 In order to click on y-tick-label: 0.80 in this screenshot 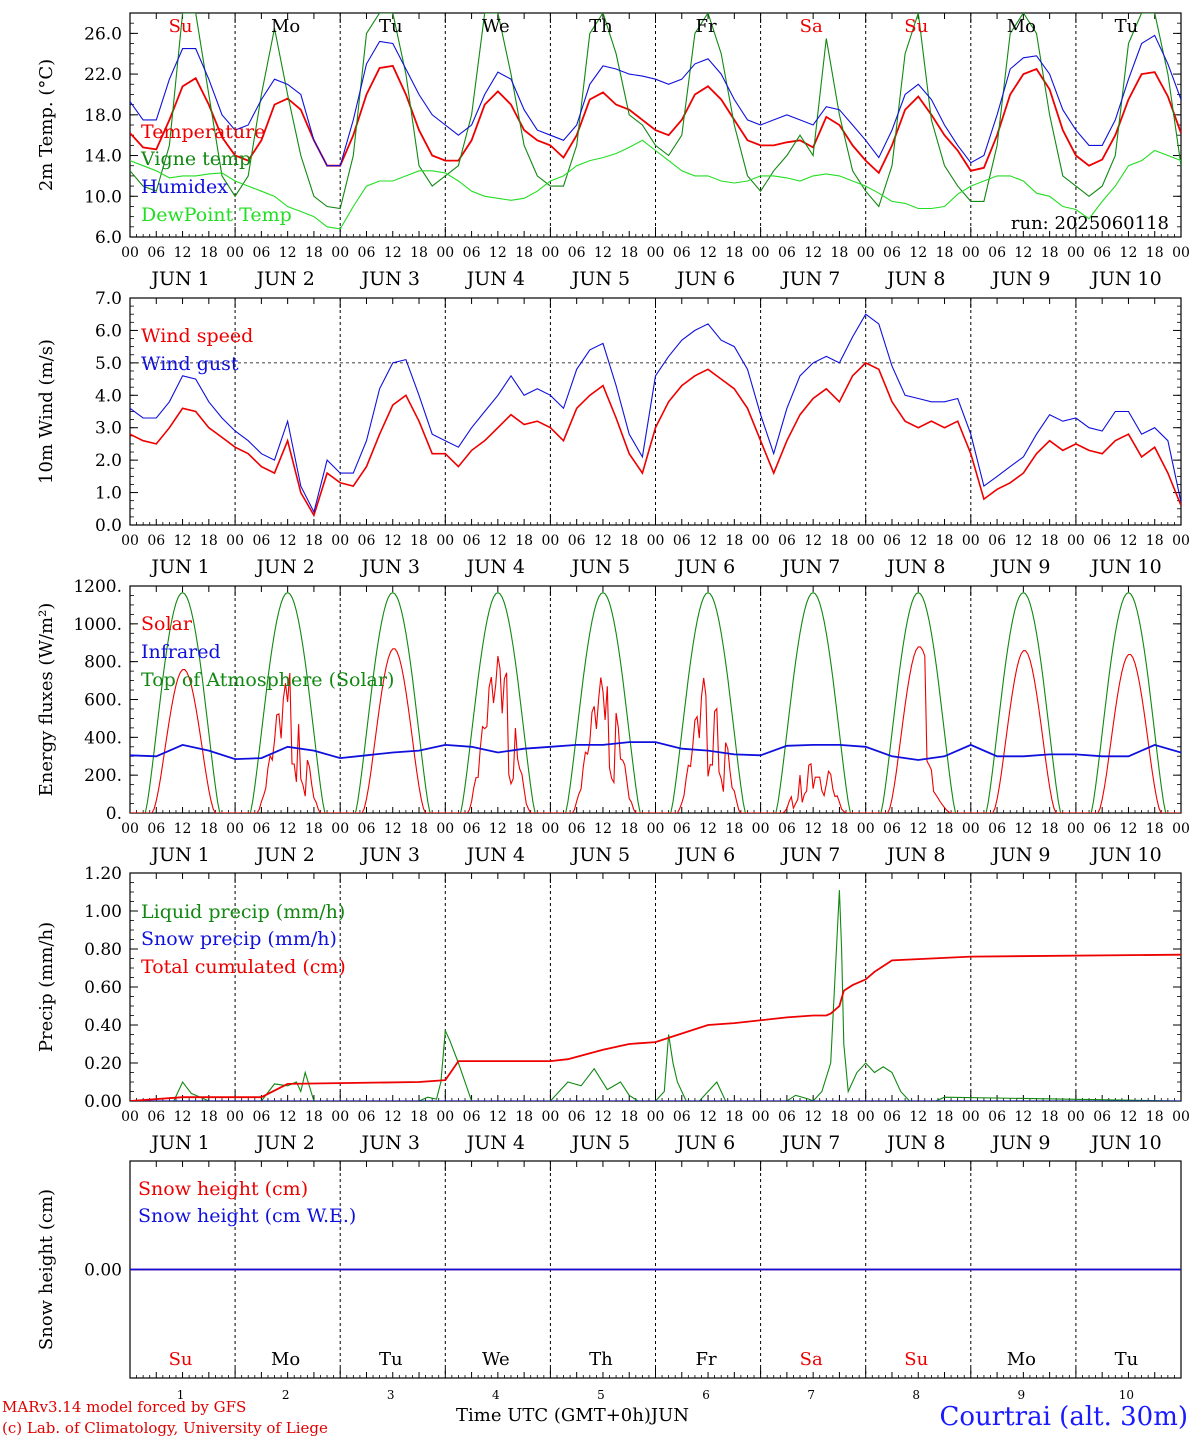, I will do `click(103, 950)`.